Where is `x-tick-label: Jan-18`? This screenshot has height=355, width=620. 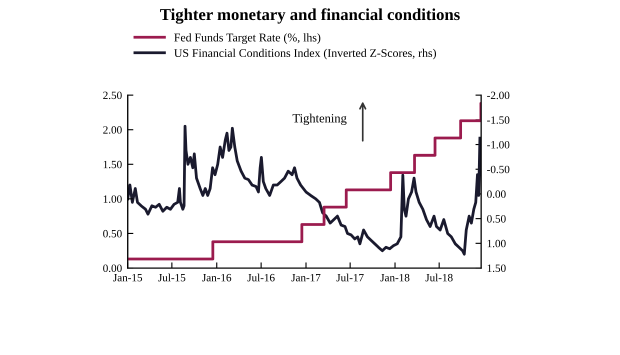 x-tick-label: Jan-18 is located at coordinates (395, 278).